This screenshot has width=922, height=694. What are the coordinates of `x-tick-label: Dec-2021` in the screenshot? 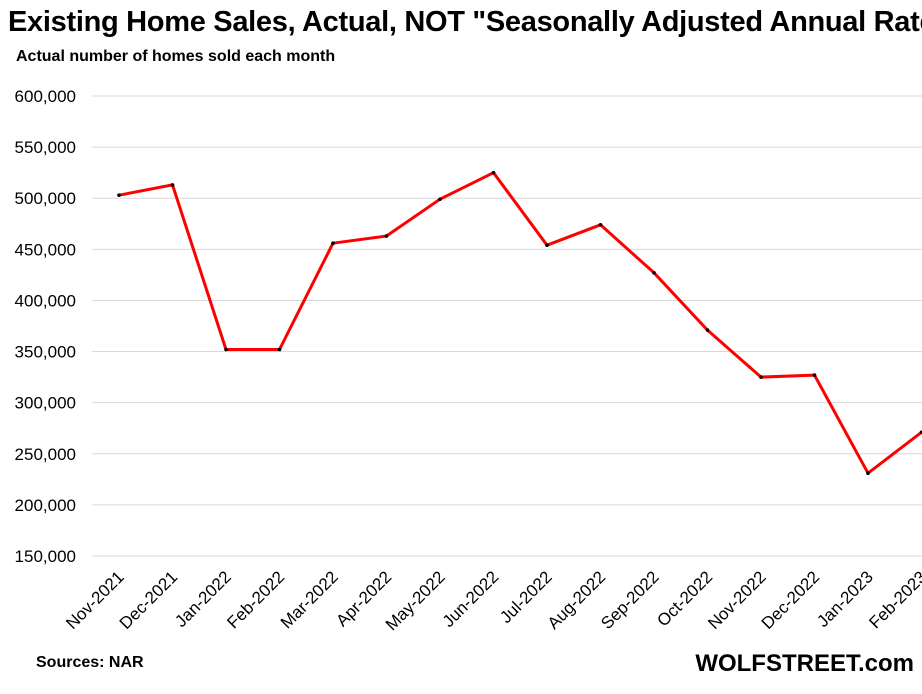 It's located at (149, 600).